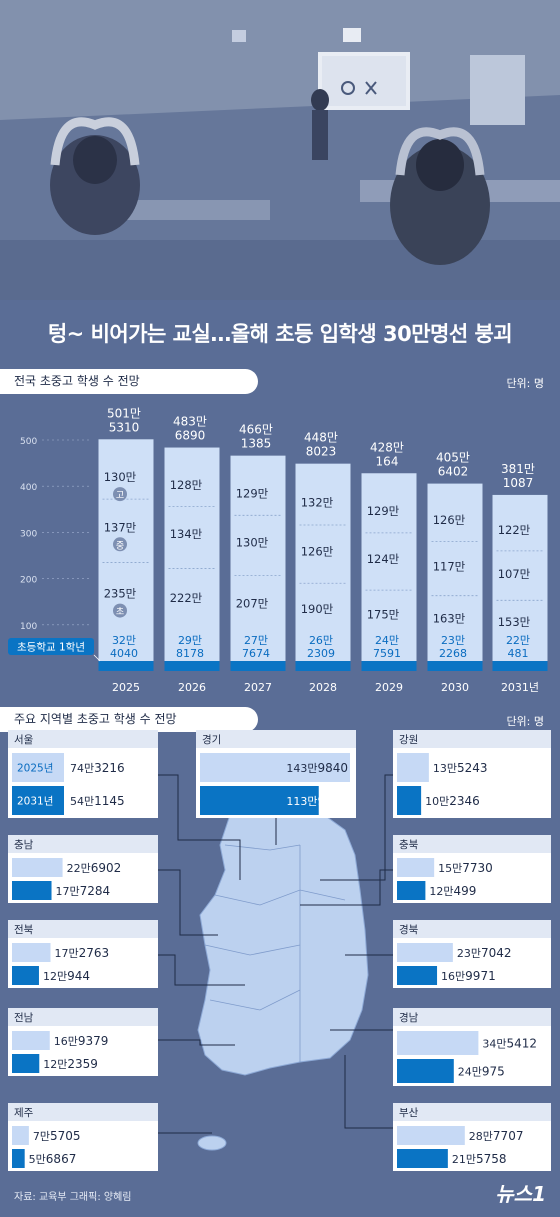  What do you see at coordinates (387, 447) in the screenshot?
I see `total-label: 428만` at bounding box center [387, 447].